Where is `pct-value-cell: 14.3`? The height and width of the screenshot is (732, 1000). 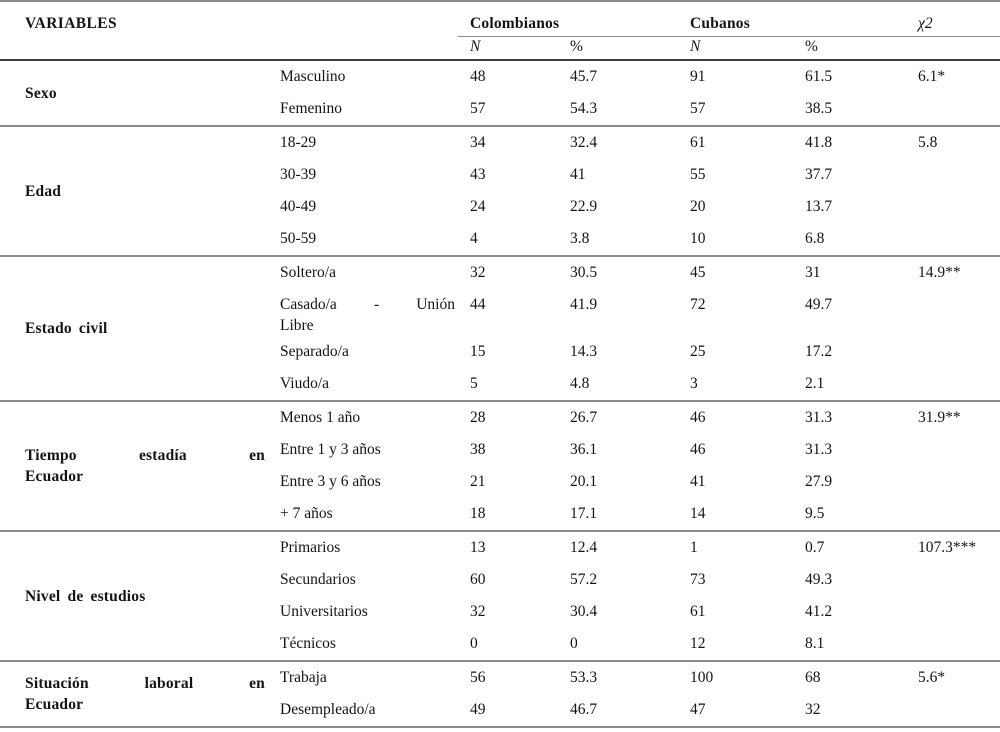
pct-value-cell: 14.3 is located at coordinates (584, 351).